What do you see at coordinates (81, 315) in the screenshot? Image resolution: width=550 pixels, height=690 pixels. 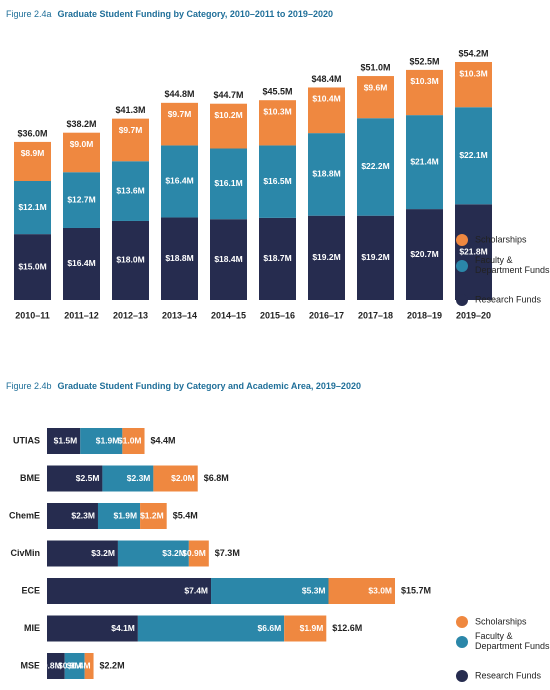 I see `x-tick-label: 2011–12` at bounding box center [81, 315].